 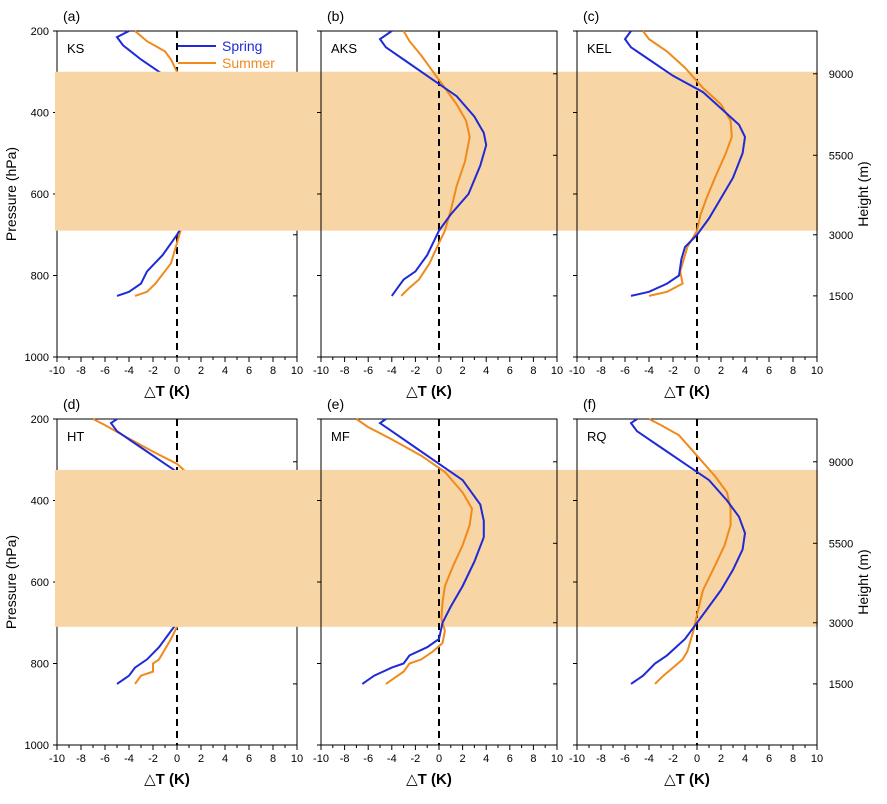 I want to click on legend-label: Summer, so click(x=248, y=63).